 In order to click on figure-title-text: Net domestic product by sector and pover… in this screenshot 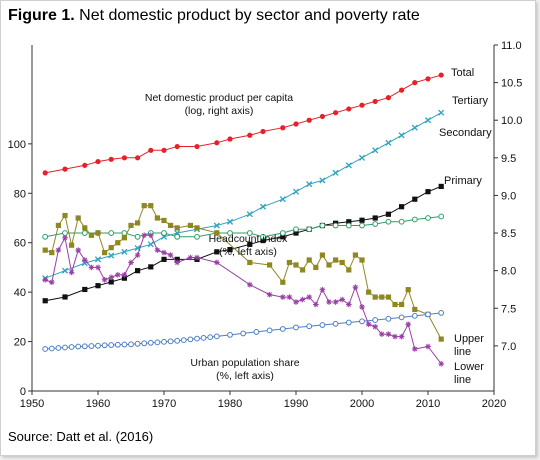, I will do `click(249, 15)`.